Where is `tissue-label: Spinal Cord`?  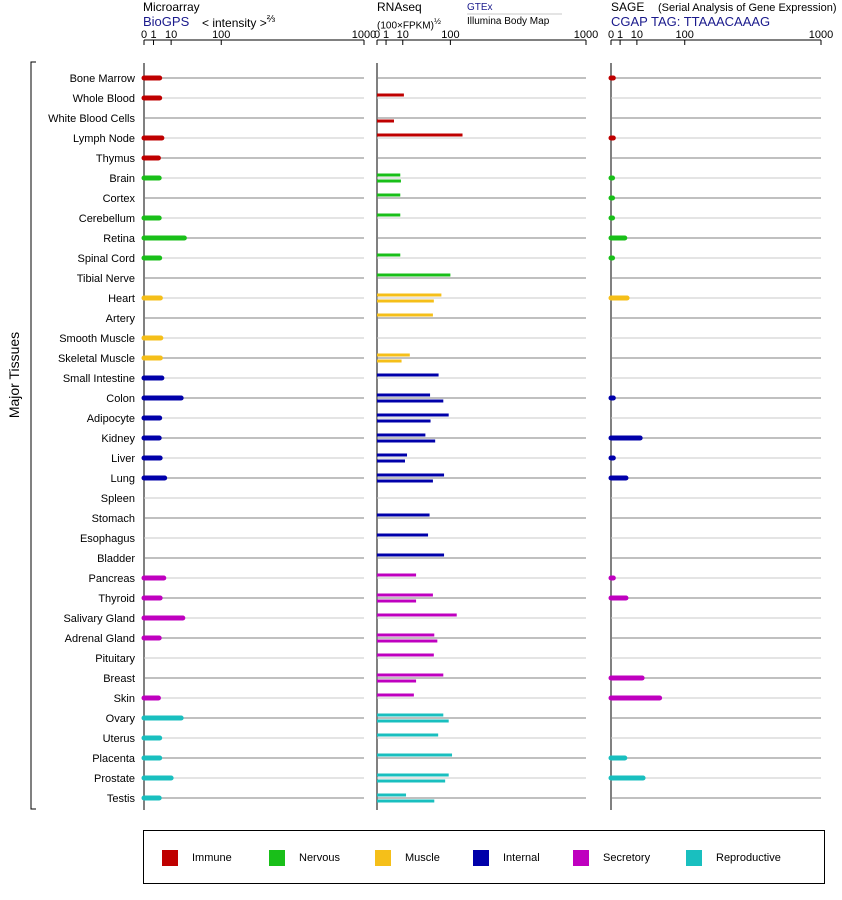
tissue-label: Spinal Cord is located at coordinates (106, 259).